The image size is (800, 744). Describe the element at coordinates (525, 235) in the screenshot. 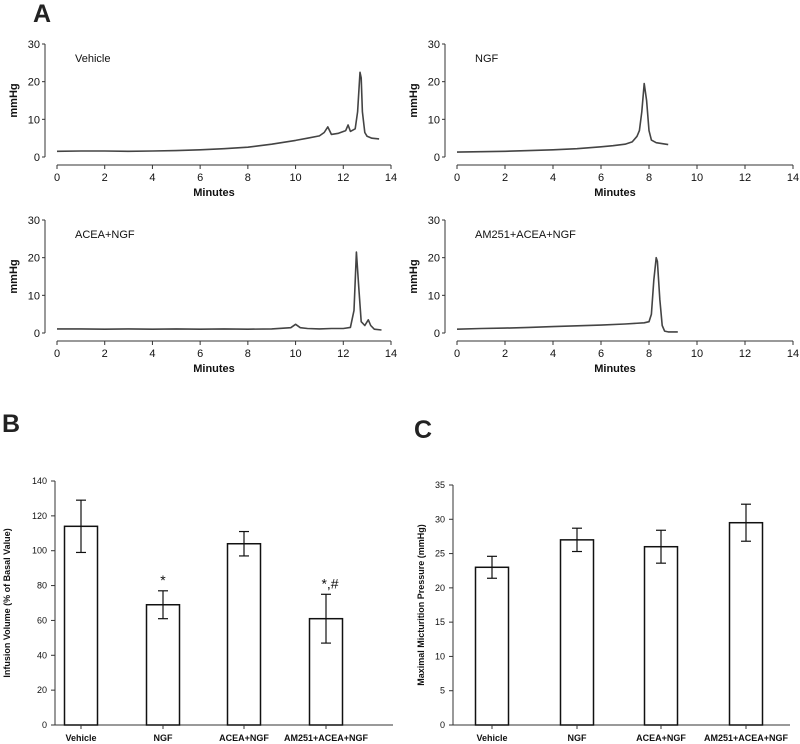

I see `condition-label: AM251+ACEA+NGF` at that location.